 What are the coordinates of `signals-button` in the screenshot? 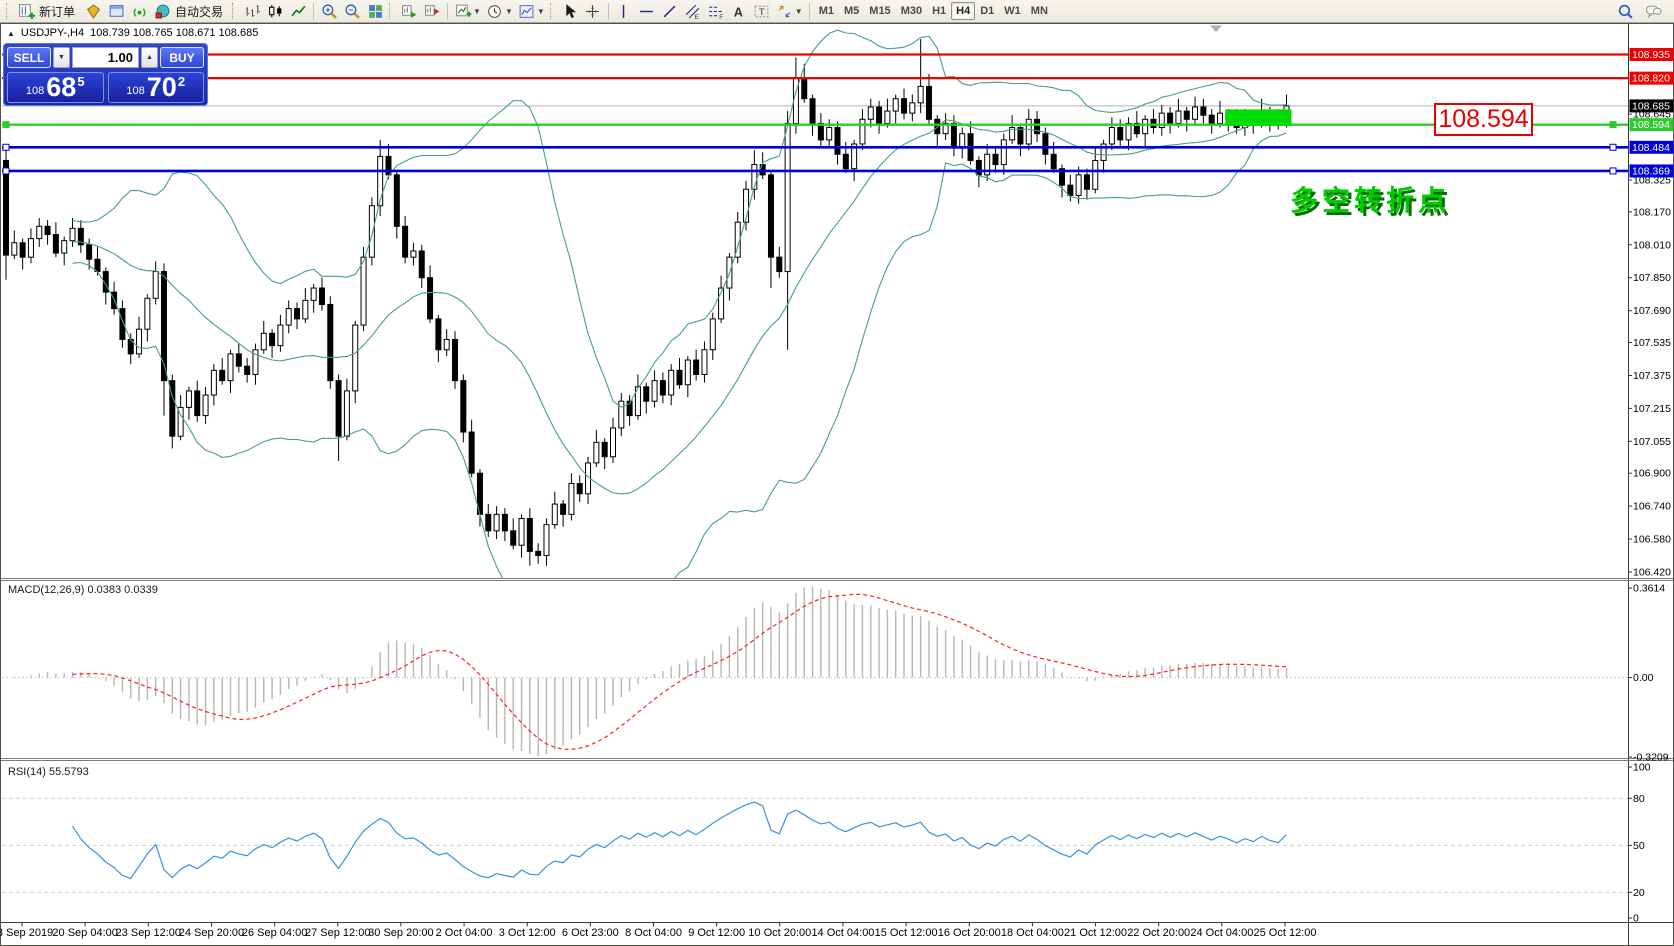 It's located at (139, 11).